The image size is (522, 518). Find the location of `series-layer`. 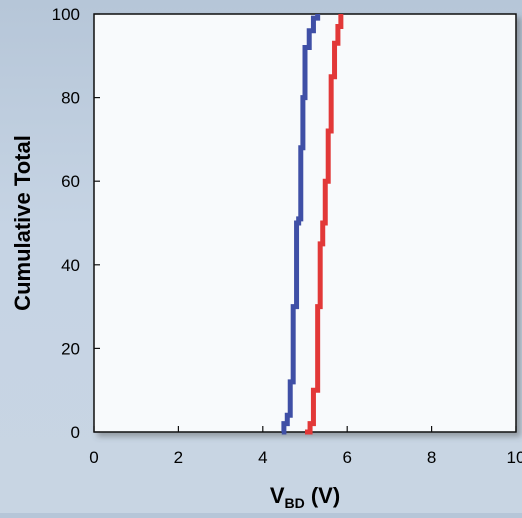

series-layer is located at coordinates (312, 224).